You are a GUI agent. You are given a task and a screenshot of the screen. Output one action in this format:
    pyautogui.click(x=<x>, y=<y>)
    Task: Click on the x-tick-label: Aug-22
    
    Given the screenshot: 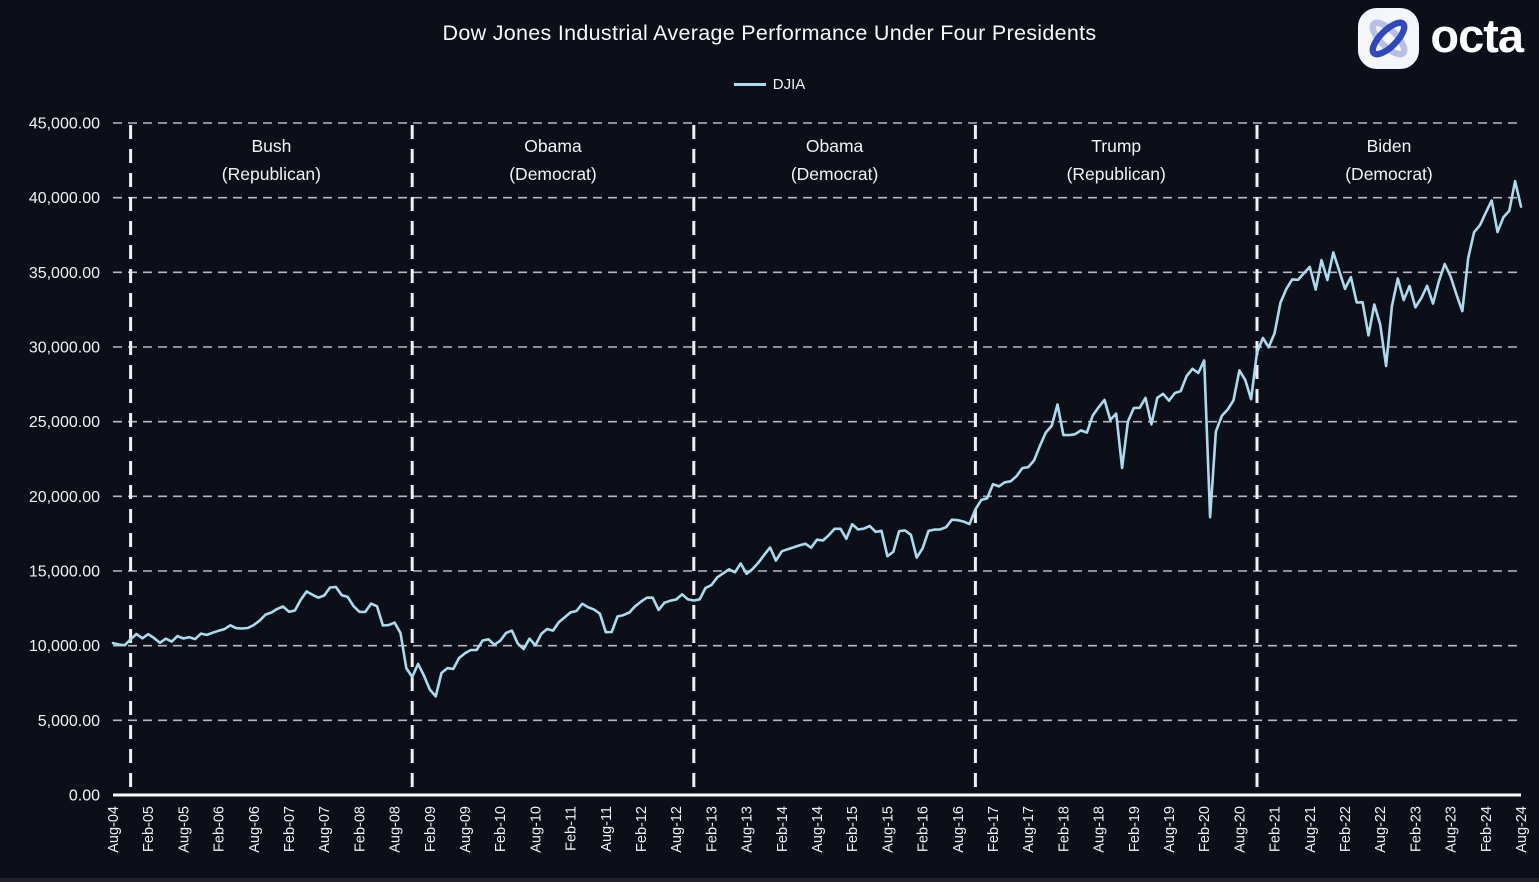 What is the action you would take?
    pyautogui.click(x=1381, y=829)
    